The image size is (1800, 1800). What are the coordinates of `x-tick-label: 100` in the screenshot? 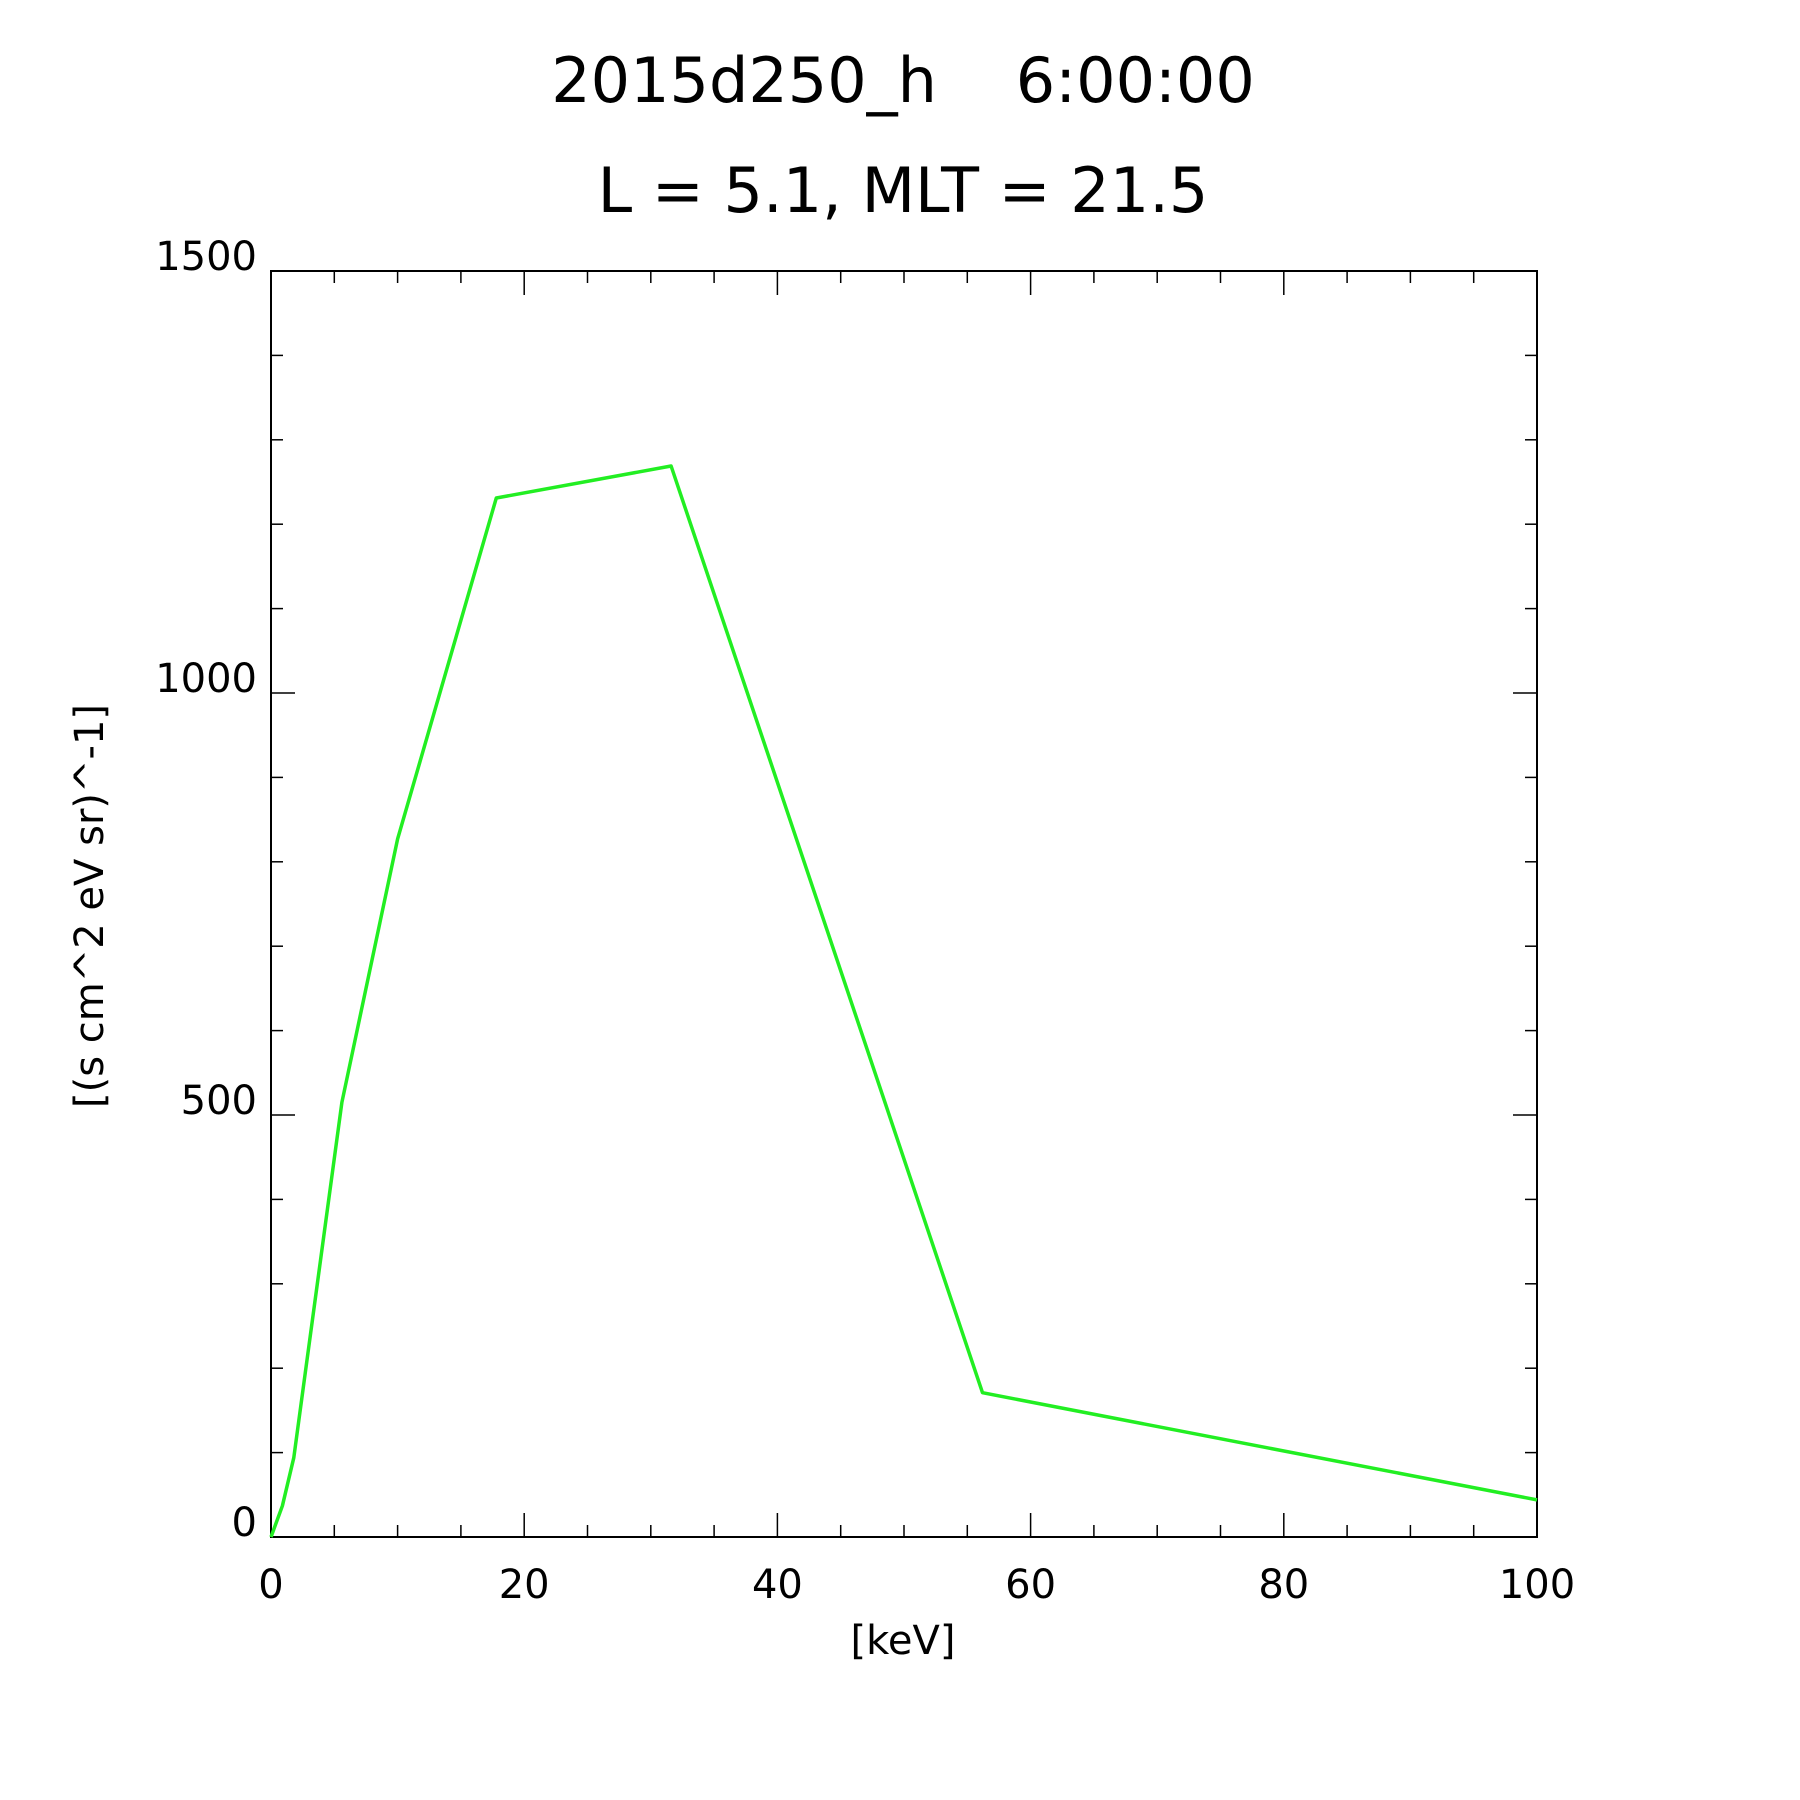 It's located at (1537, 1585).